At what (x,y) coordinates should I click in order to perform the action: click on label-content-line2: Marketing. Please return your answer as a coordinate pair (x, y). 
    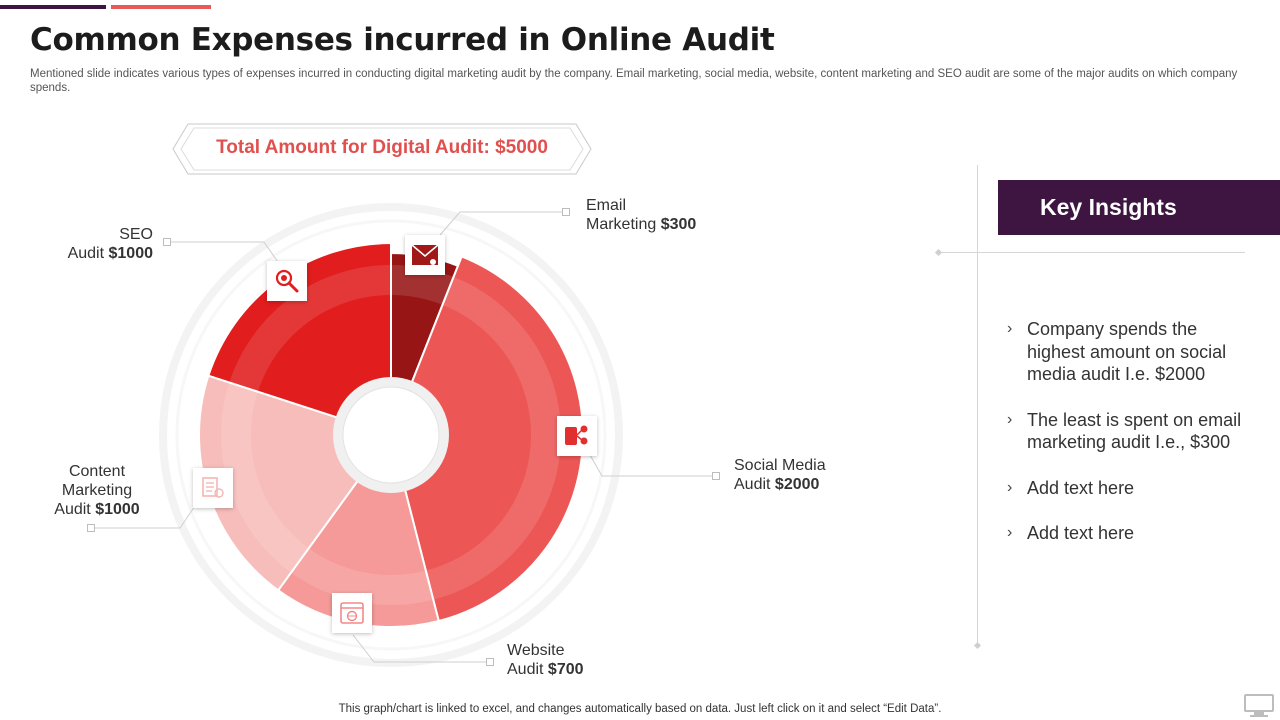
    Looking at the image, I should click on (97, 490).